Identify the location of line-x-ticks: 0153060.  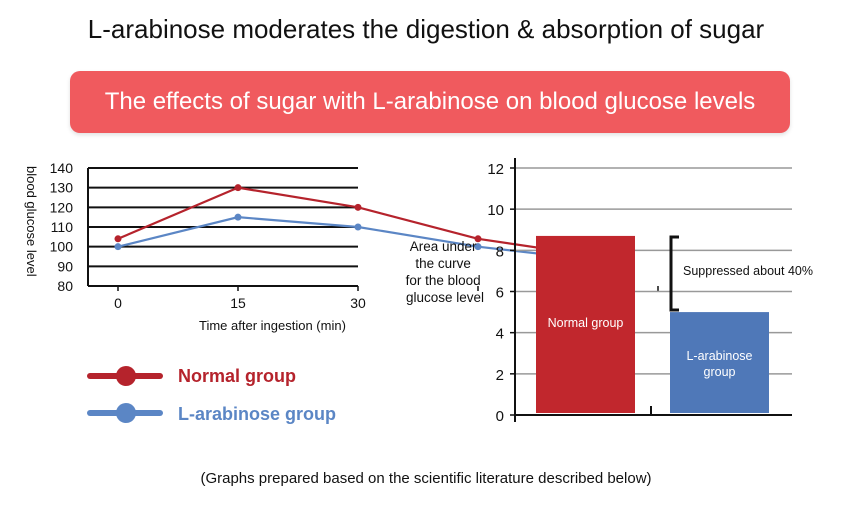
(360, 303).